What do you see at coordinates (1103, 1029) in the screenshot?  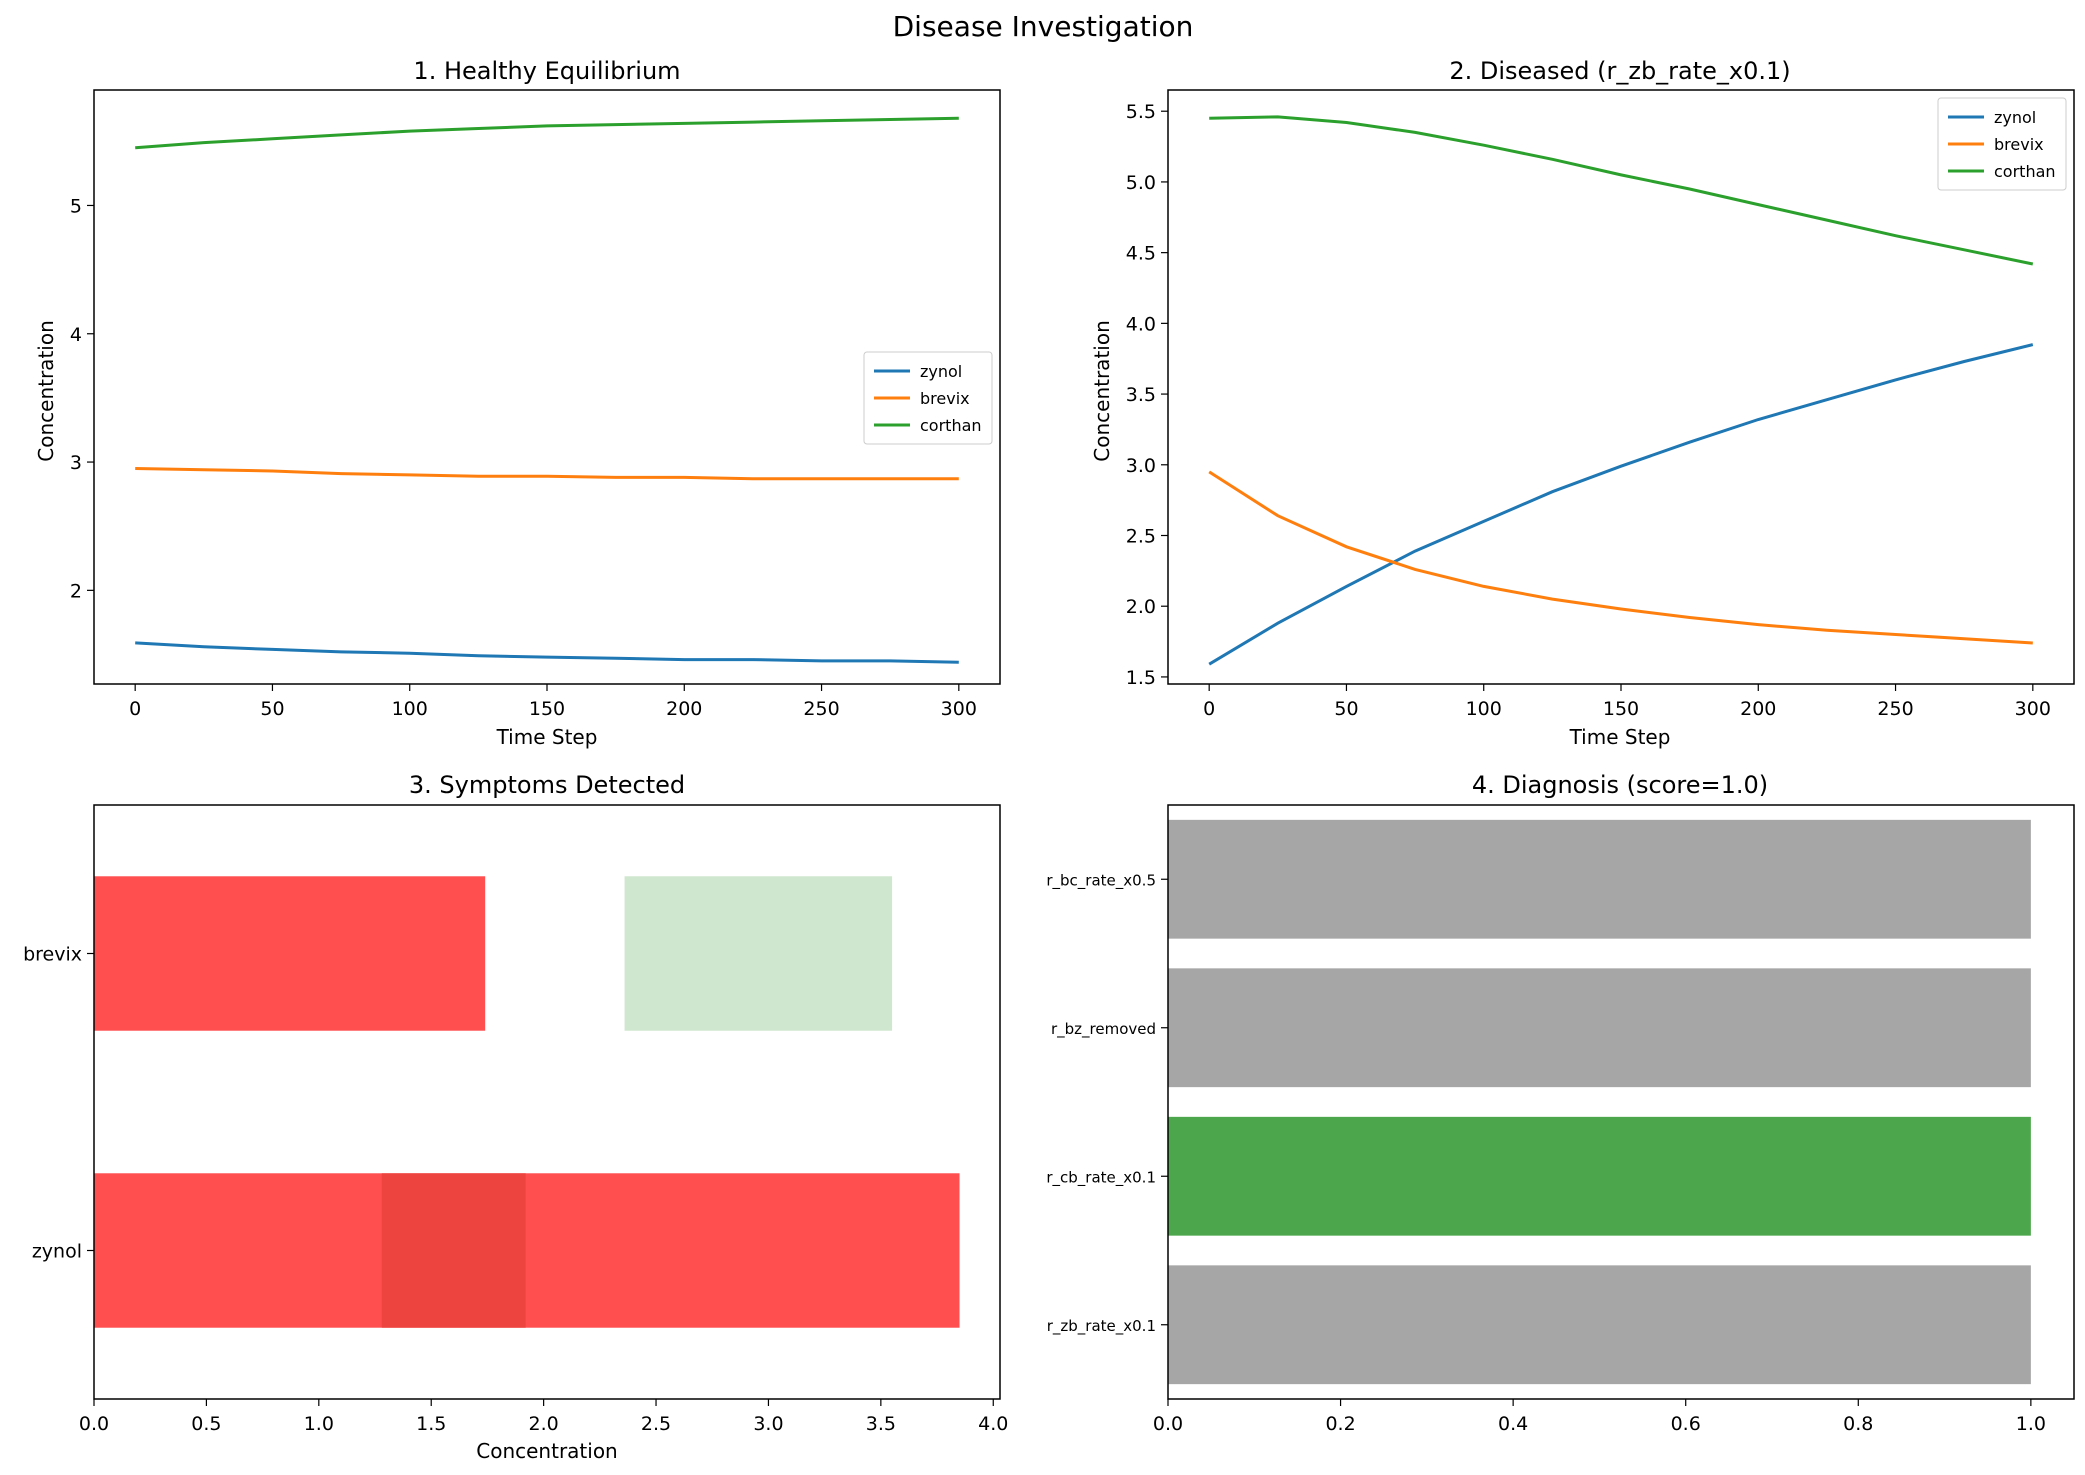 I see `y-tick-label-r_bz_removed: r_bz_removed` at bounding box center [1103, 1029].